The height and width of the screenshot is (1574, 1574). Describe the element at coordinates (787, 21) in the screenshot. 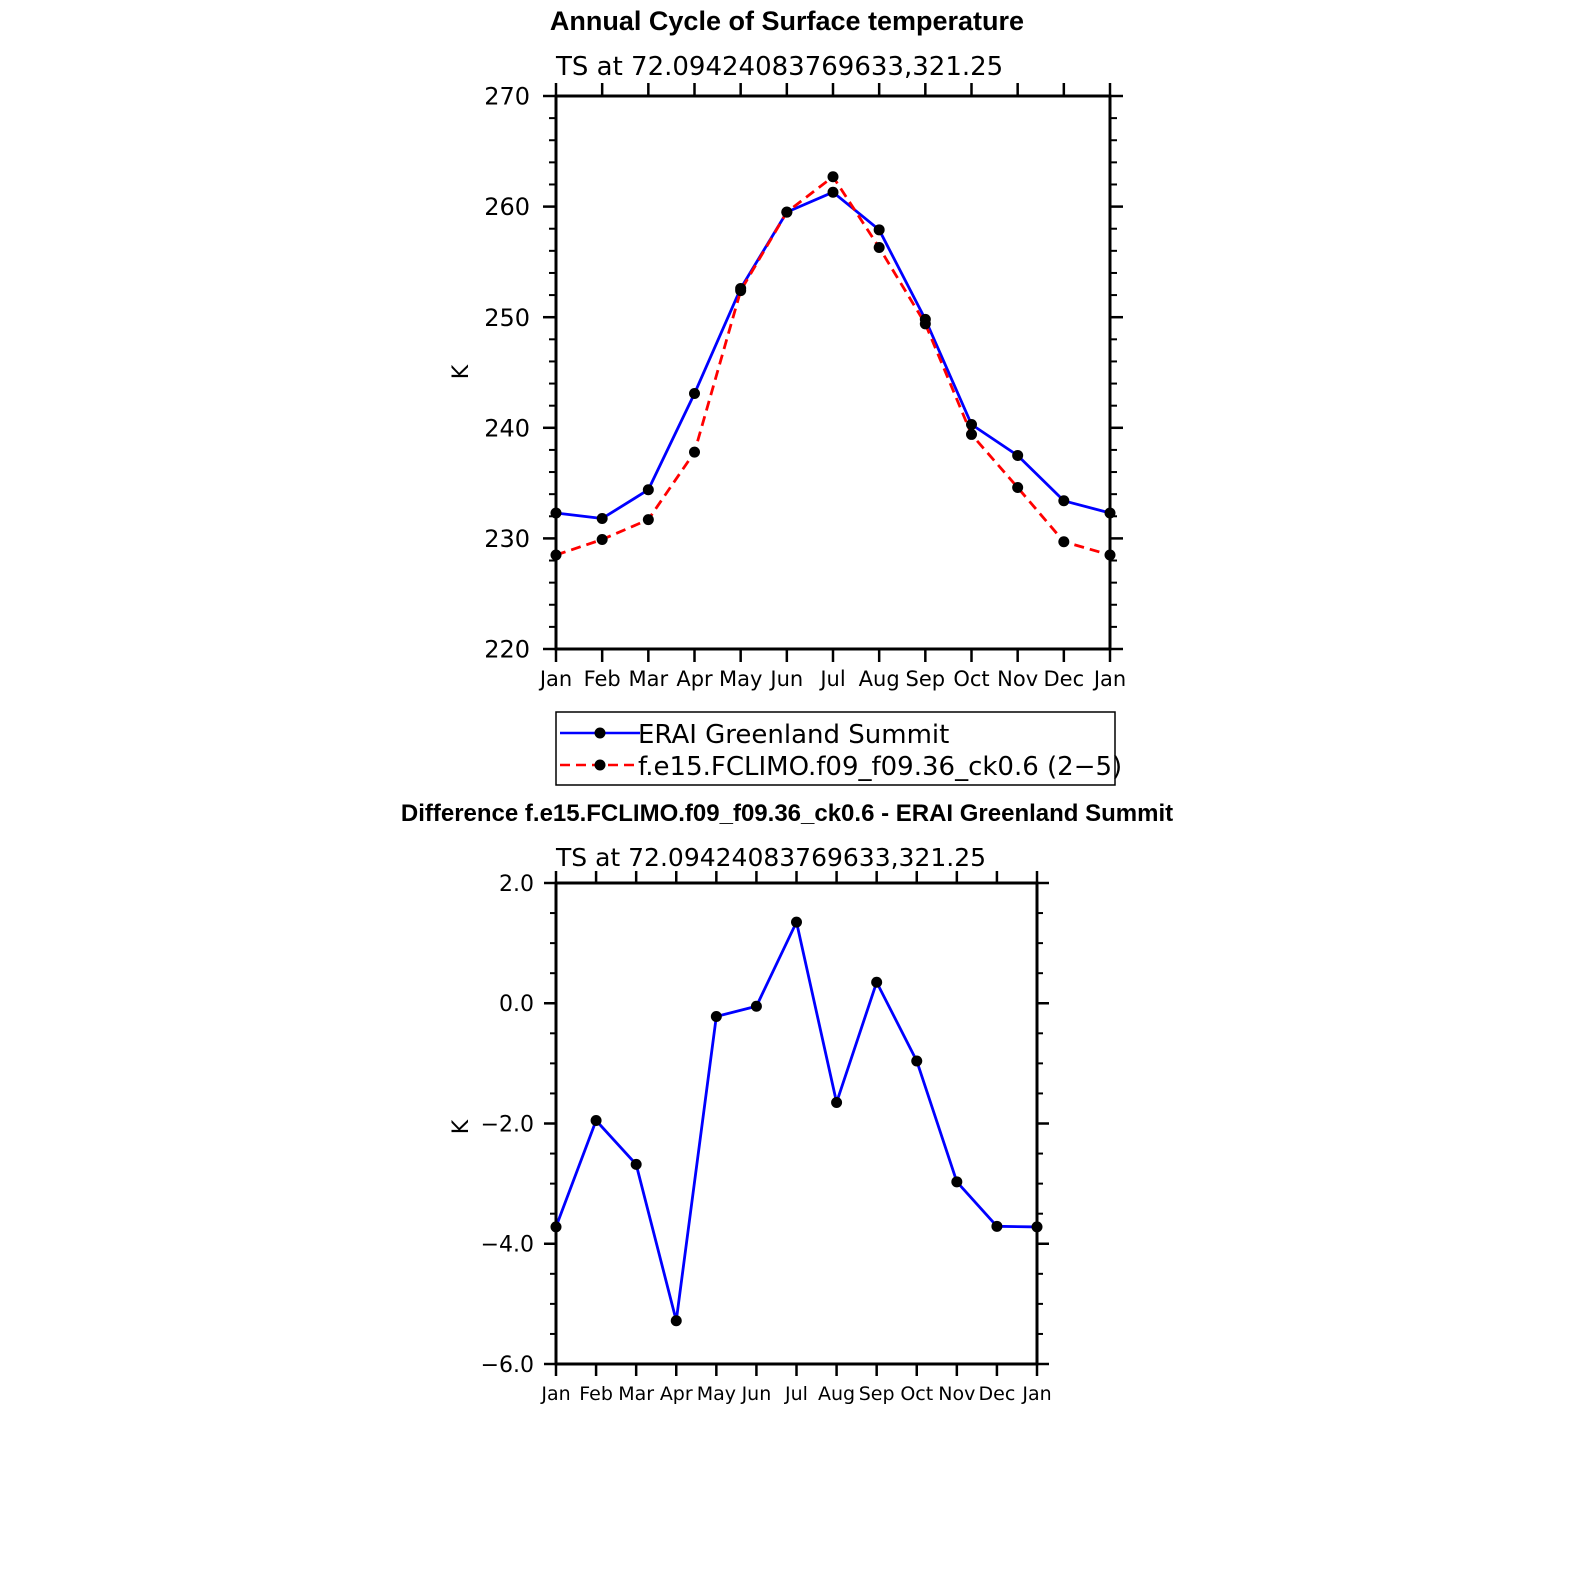

I see `chart-title-top: Annual Cycle of Surface temperature` at that location.